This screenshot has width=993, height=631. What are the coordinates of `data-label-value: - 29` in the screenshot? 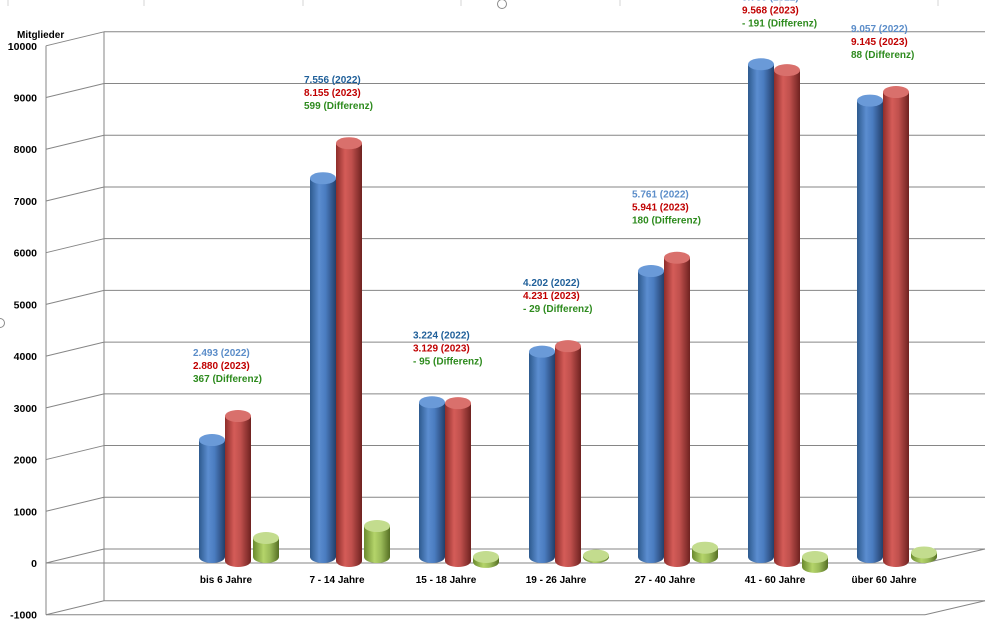 It's located at (532, 309).